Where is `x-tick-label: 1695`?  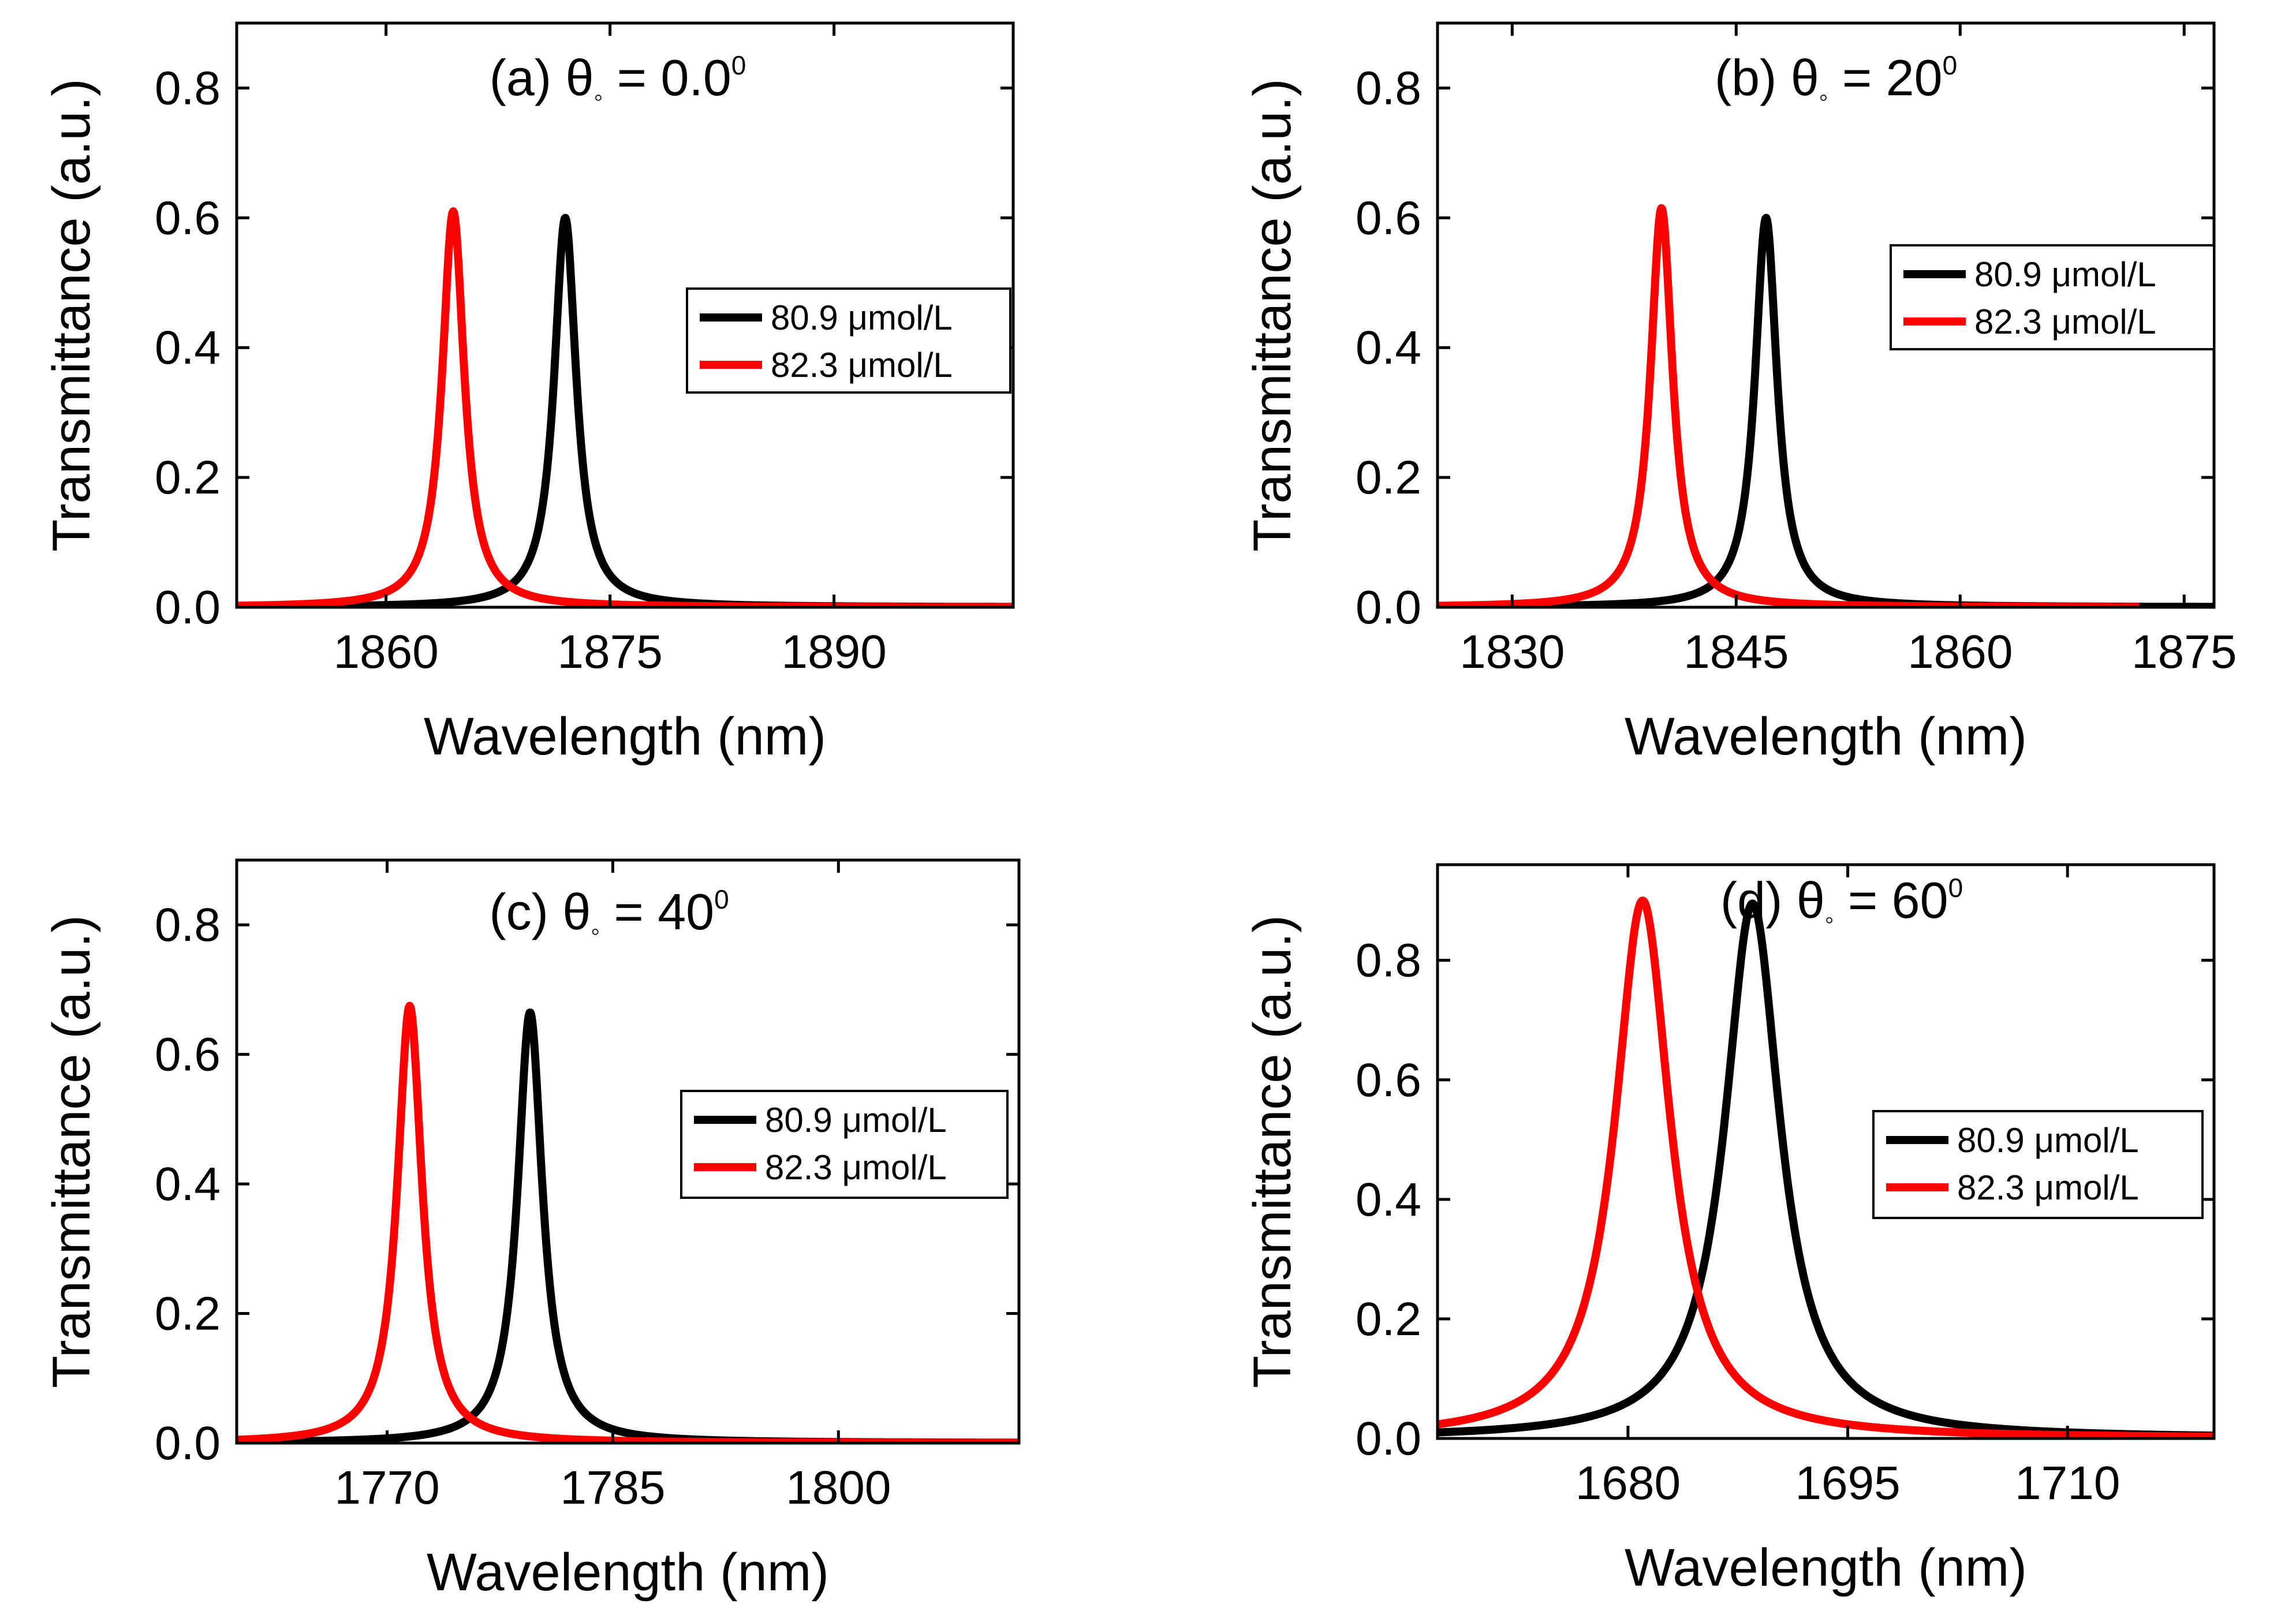
x-tick-label: 1695 is located at coordinates (1847, 1483).